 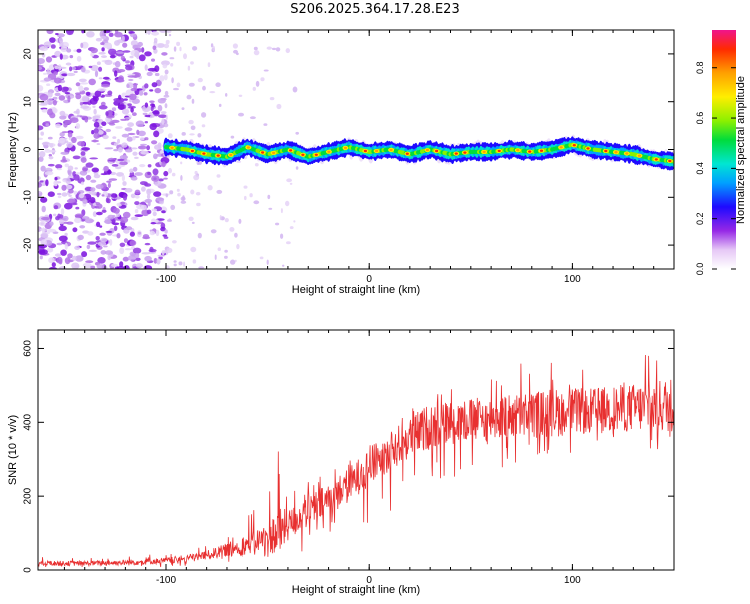 I want to click on snr-x-axis-label: Height of straight line (km), so click(x=356, y=590).